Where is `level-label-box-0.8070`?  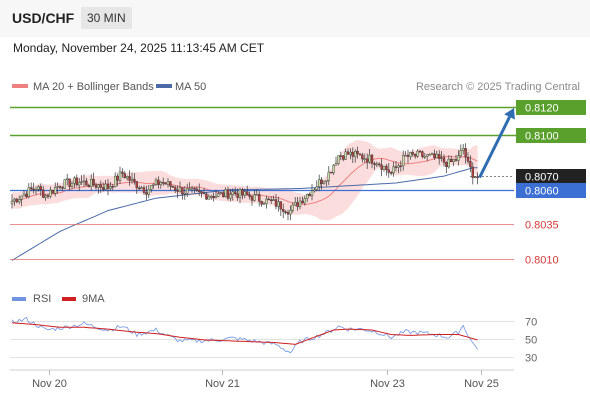 level-label-box-0.8070 is located at coordinates (551, 176).